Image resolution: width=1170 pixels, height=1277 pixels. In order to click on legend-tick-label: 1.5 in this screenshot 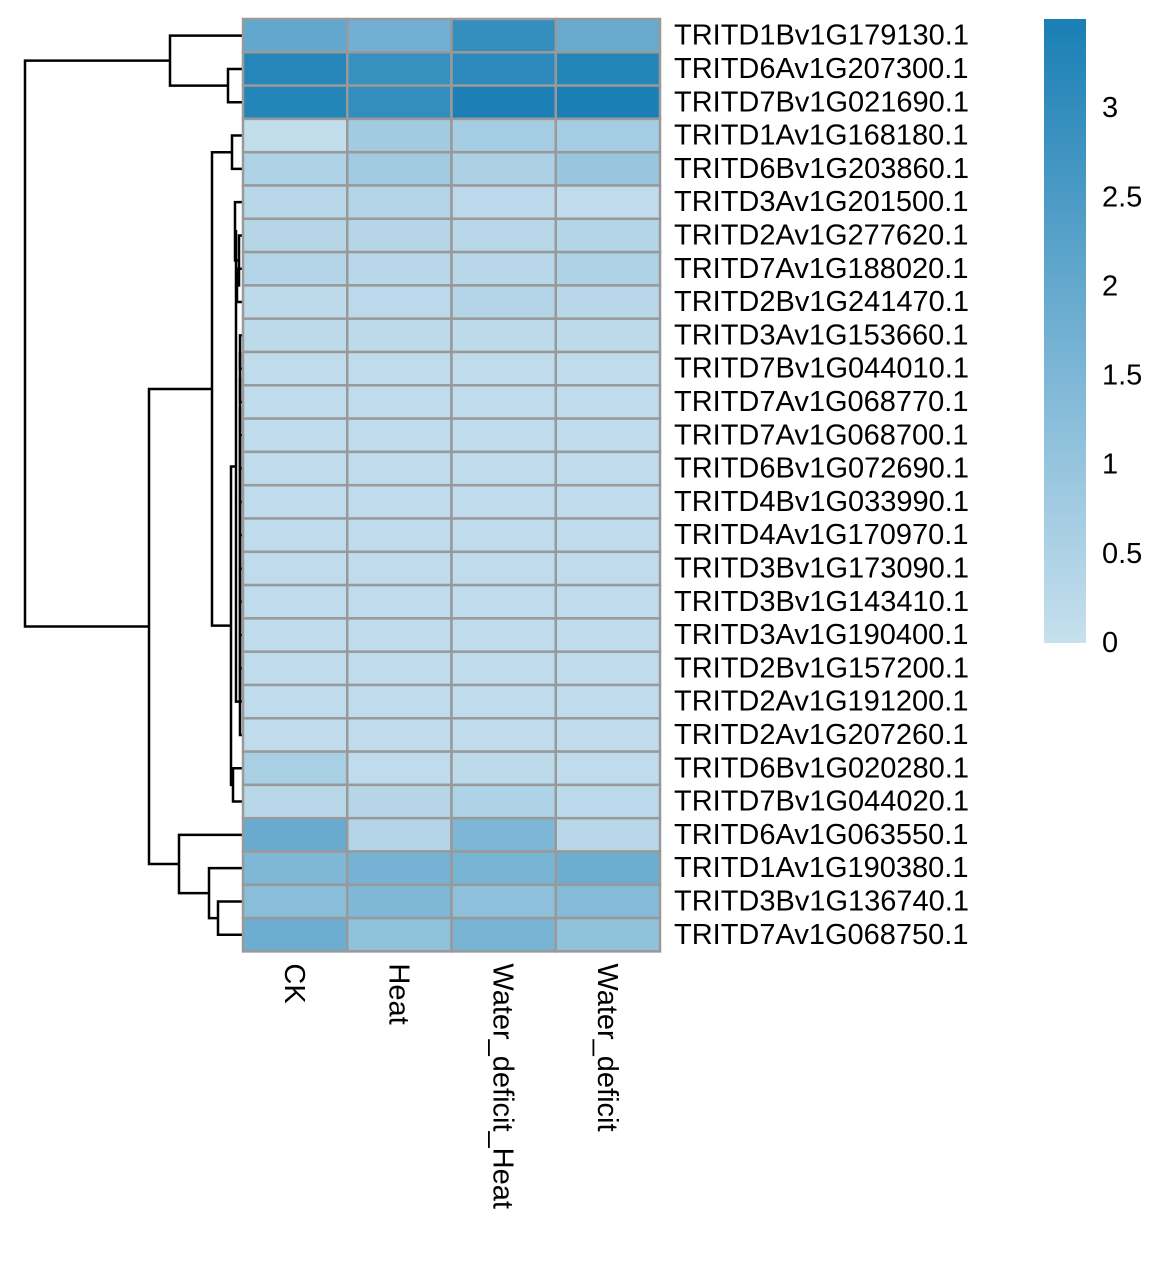, I will do `click(1122, 376)`.